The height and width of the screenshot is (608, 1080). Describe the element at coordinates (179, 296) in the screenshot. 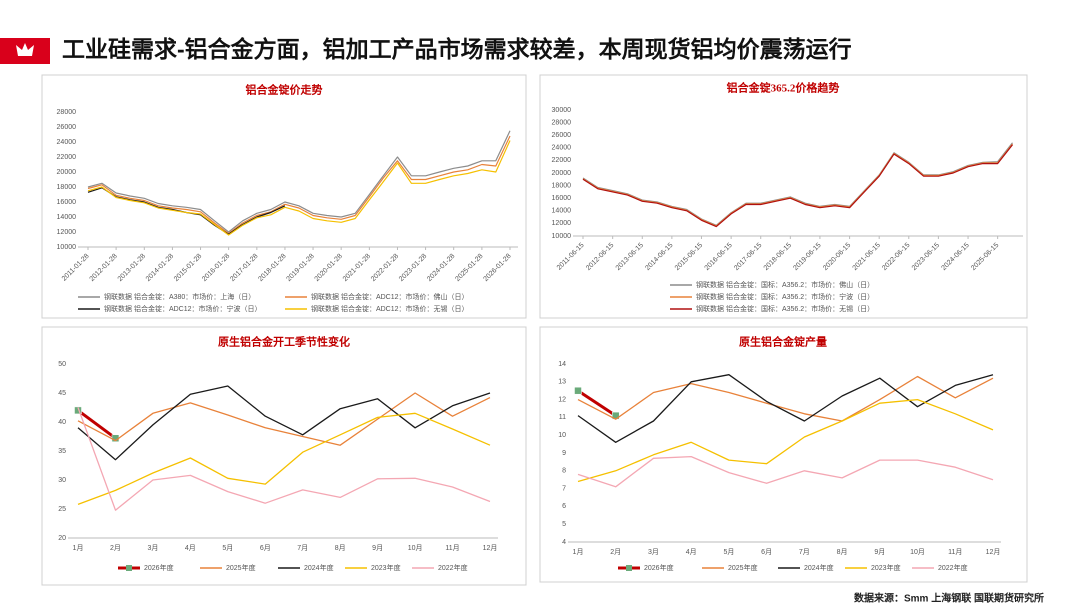

I see `legend-label: 钢联数据 铝合金锭：A380：市场价：上海（日）` at that location.